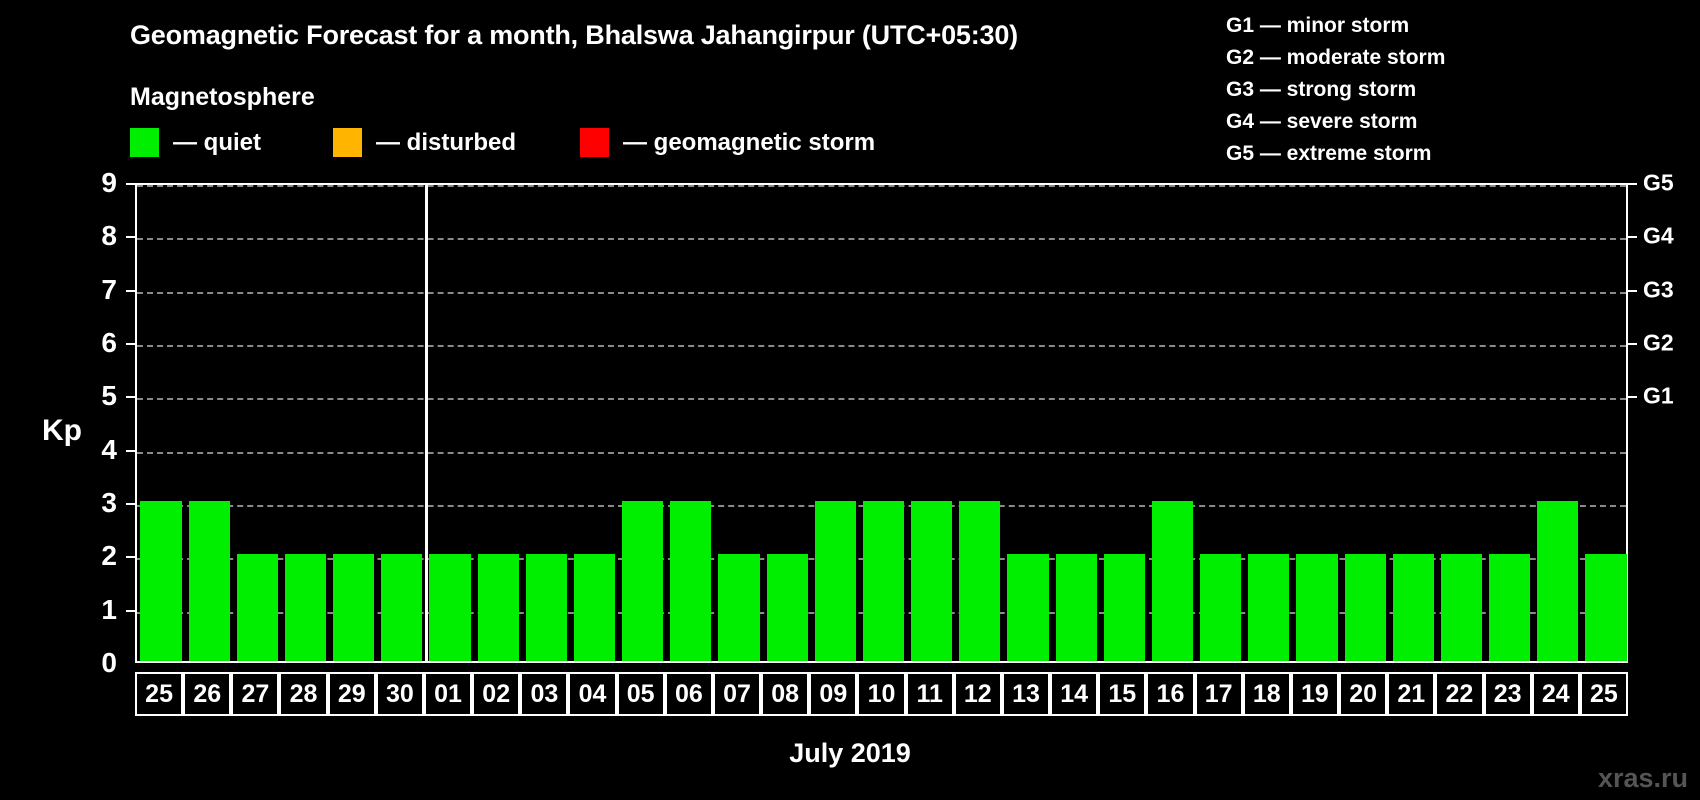 This screenshot has height=800, width=1700. I want to click on y-tick-label-7: 7, so click(109, 289).